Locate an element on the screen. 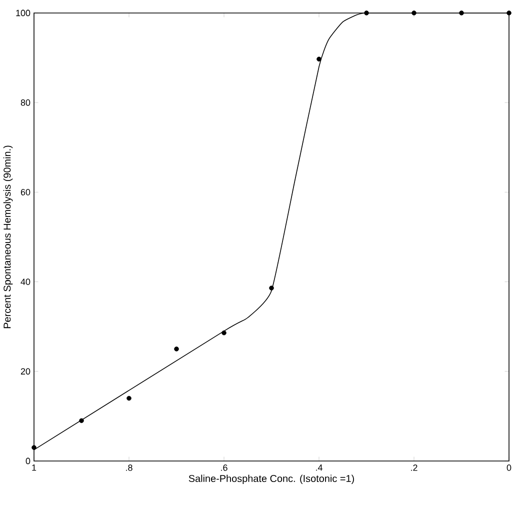 The height and width of the screenshot is (507, 520). x-axis-title: Saline-Phosphate Conc. (Isotonic =1) is located at coordinates (271, 479).